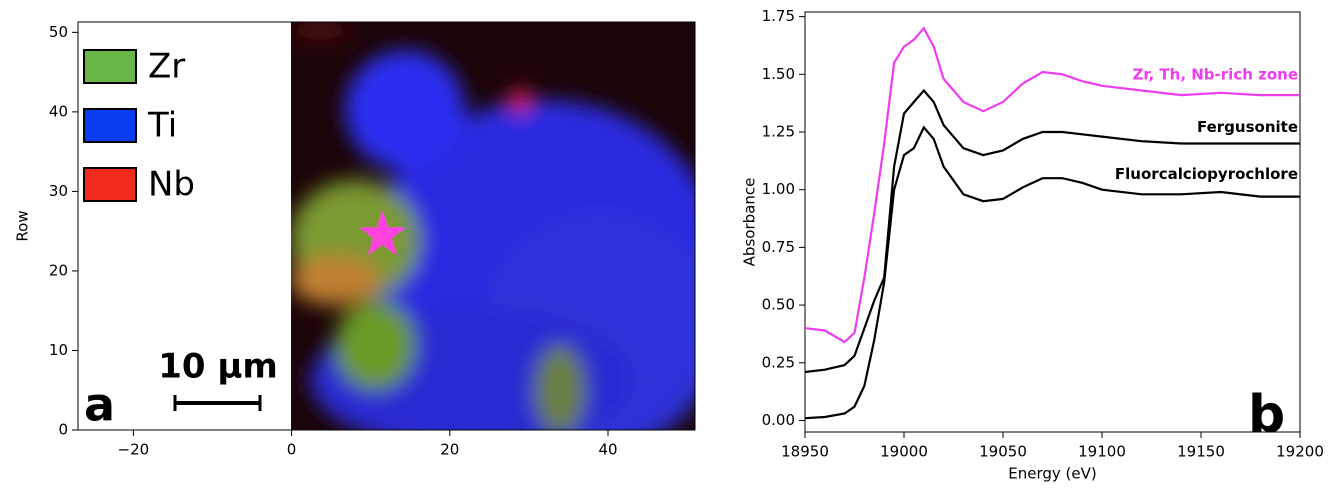 This screenshot has width=1330, height=504. Describe the element at coordinates (23, 225) in the screenshot. I see `y-axis-label: Row` at that location.